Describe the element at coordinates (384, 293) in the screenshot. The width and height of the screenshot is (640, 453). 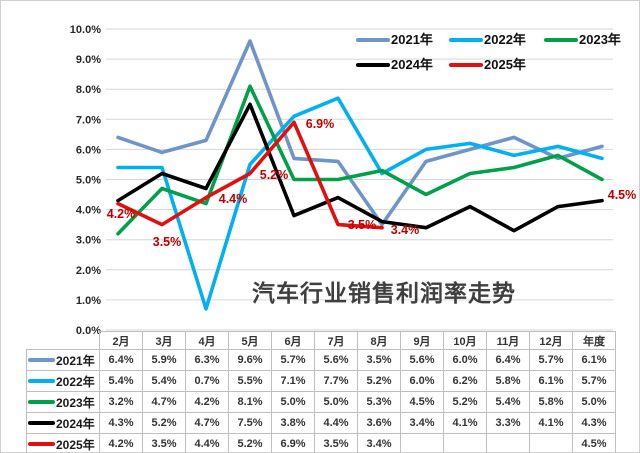
I see `chart-title: 汽车行业销售利润率走势` at that location.